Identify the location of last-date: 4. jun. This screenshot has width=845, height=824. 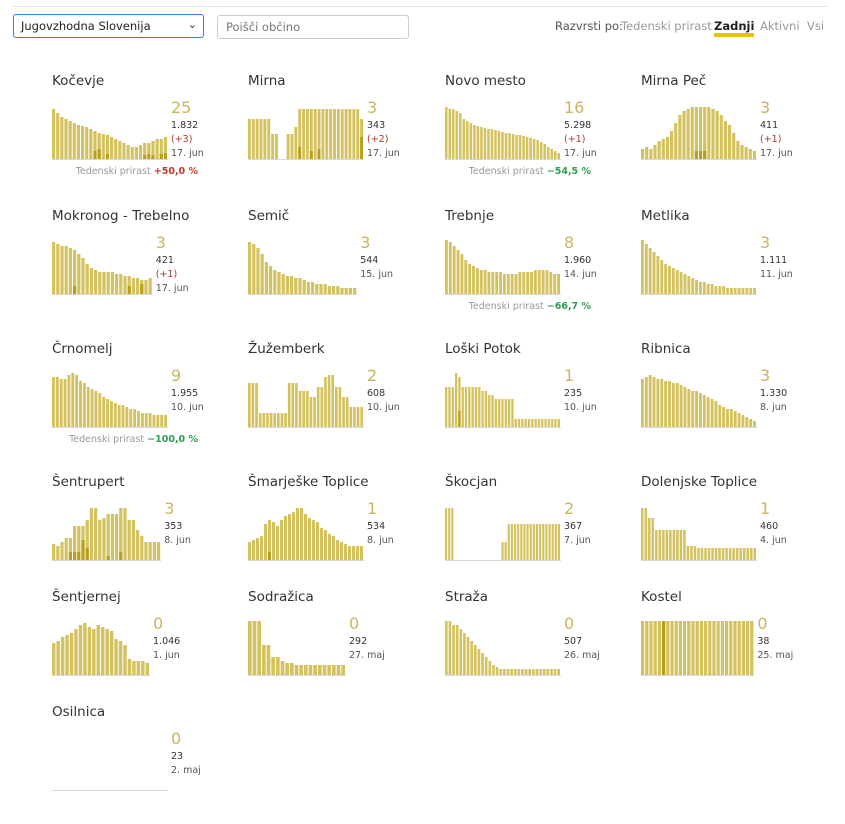
(773, 540).